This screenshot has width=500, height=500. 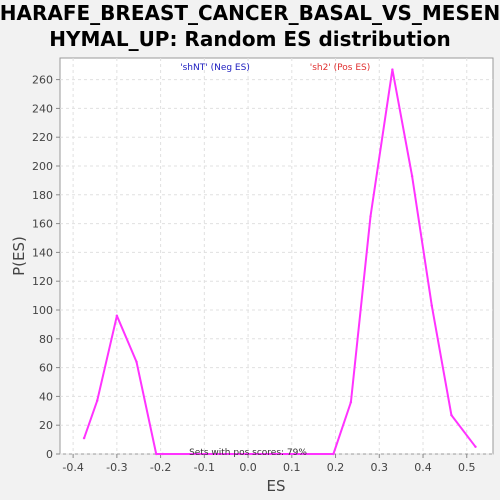 What do you see at coordinates (42, 195) in the screenshot?
I see `y-tick-label: 180` at bounding box center [42, 195].